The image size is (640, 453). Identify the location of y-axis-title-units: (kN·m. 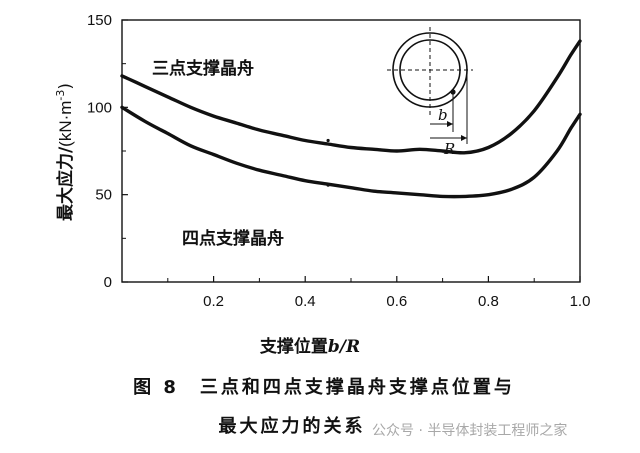
(65, 124).